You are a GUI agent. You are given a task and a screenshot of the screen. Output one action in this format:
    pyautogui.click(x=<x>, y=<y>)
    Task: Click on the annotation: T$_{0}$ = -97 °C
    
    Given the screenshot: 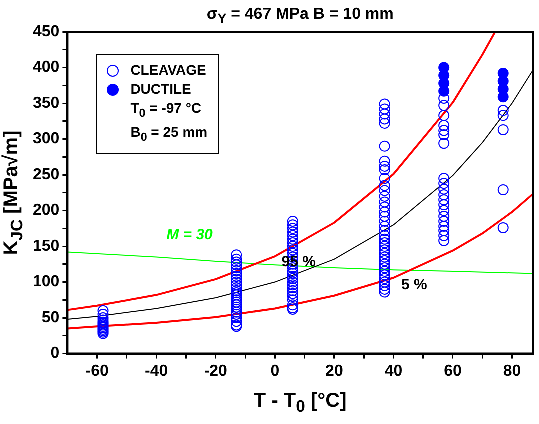 What is the action you would take?
    pyautogui.click(x=166, y=110)
    